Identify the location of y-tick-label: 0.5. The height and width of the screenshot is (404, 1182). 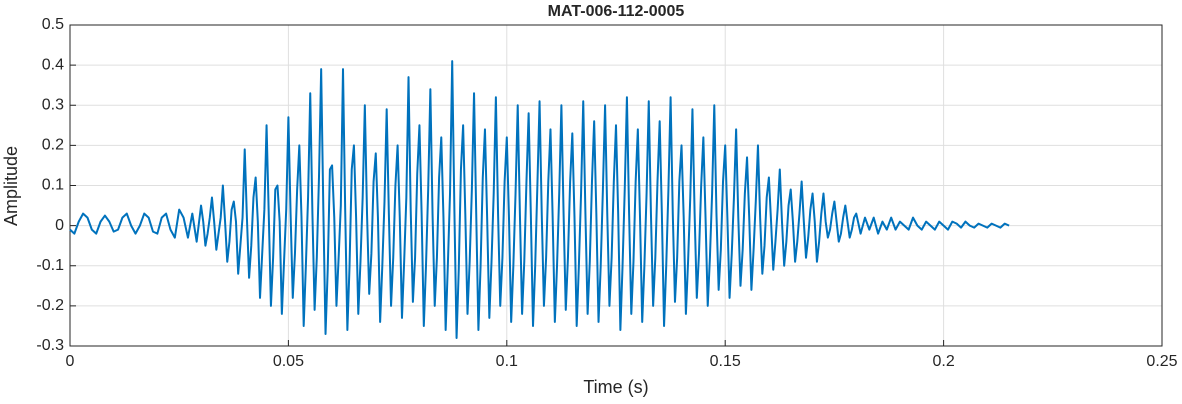
(53, 24).